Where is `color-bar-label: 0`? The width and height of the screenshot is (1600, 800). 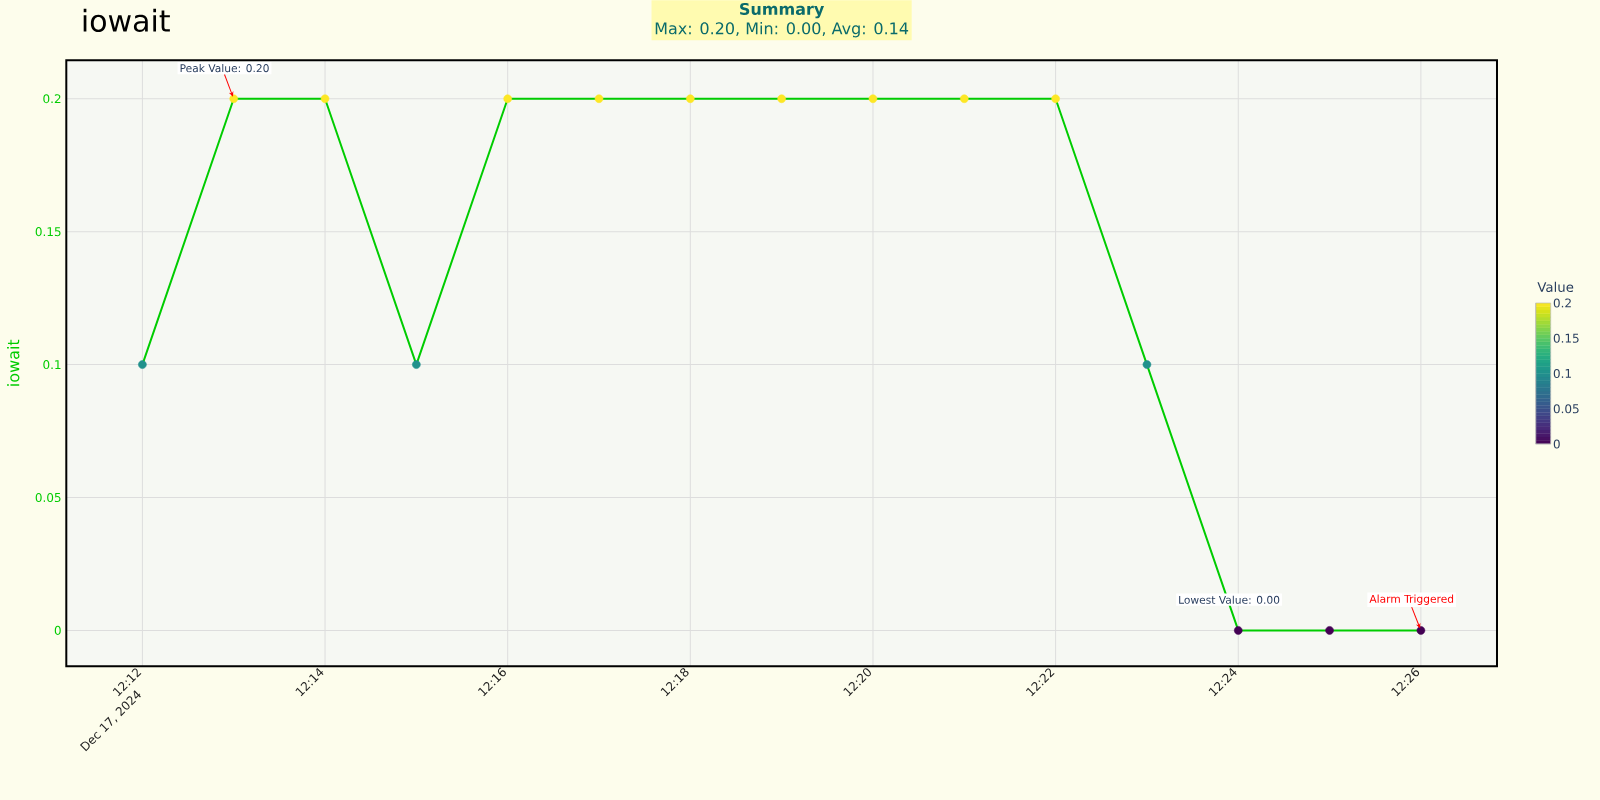
color-bar-label: 0 is located at coordinates (1556, 444).